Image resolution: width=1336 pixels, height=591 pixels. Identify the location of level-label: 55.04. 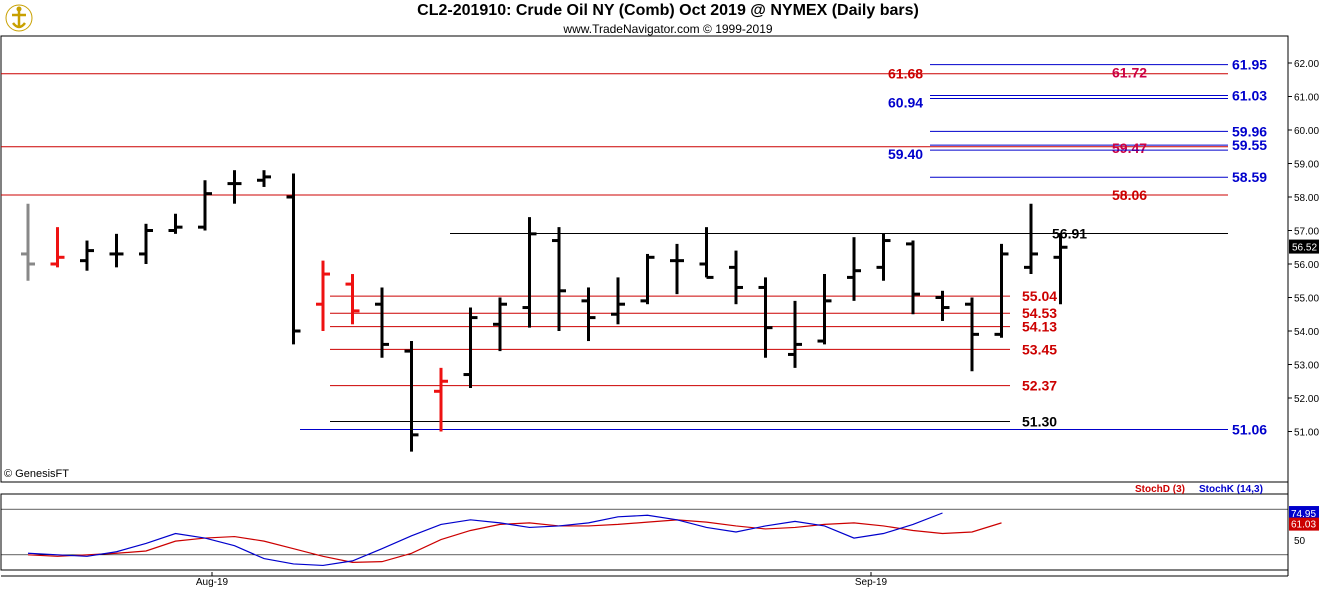
(1039, 296).